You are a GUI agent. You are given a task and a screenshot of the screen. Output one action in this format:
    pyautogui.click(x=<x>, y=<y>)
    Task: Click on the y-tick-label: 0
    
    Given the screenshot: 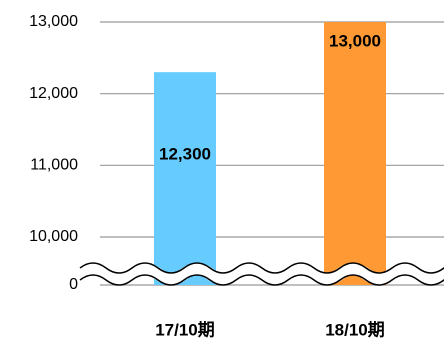 What is the action you would take?
    pyautogui.click(x=73, y=284)
    